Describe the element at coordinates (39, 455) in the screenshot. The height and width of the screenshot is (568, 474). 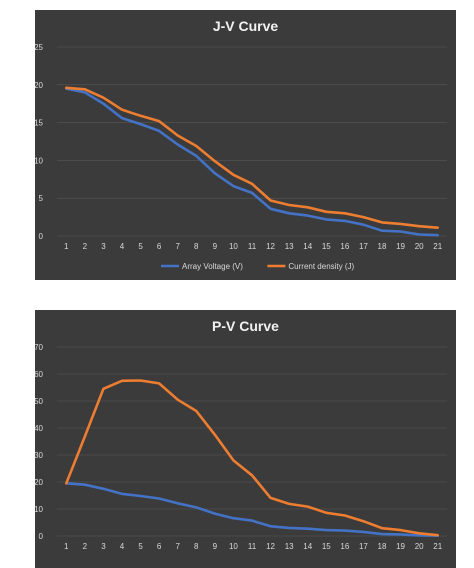
I see `pv-y-tick-label: 30` at that location.